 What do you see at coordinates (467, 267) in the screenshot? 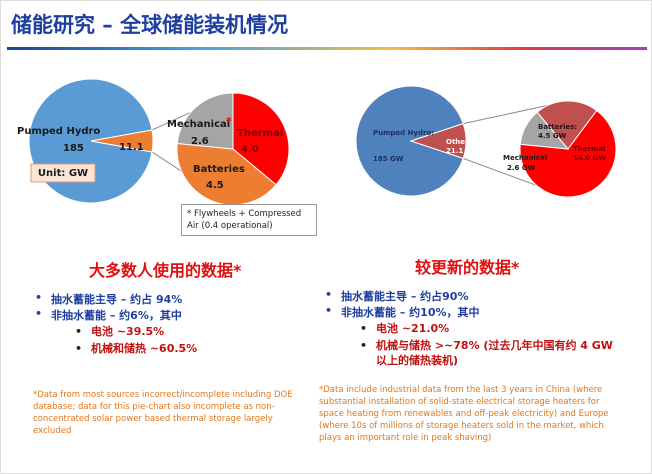
I see `right-heading: 较更新的数据*` at bounding box center [467, 267].